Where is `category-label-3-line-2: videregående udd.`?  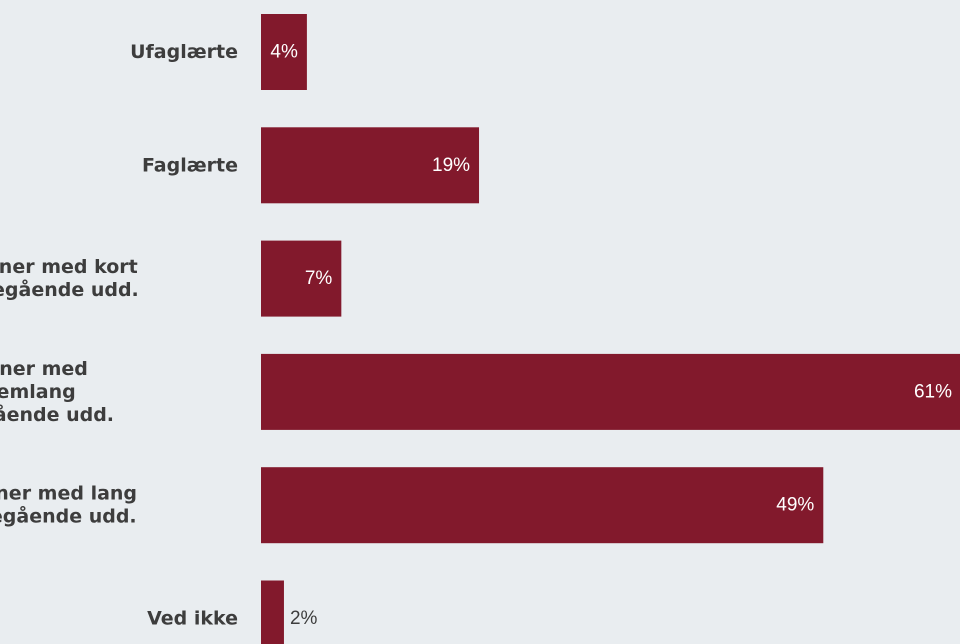
category-label-3-line-2: videregående udd. is located at coordinates (57, 414).